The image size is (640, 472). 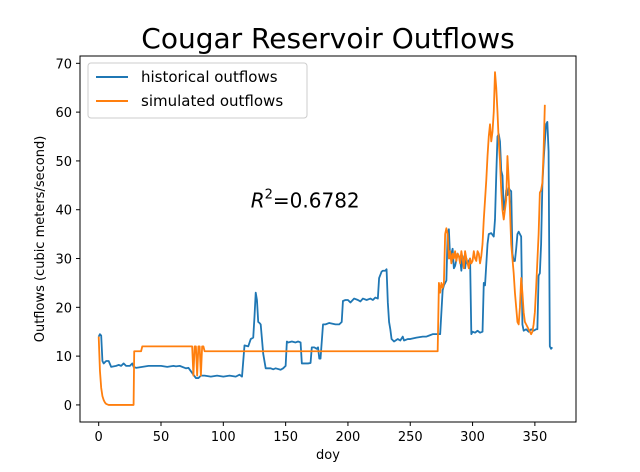 I want to click on y-tick-label: 40, so click(x=63, y=211).